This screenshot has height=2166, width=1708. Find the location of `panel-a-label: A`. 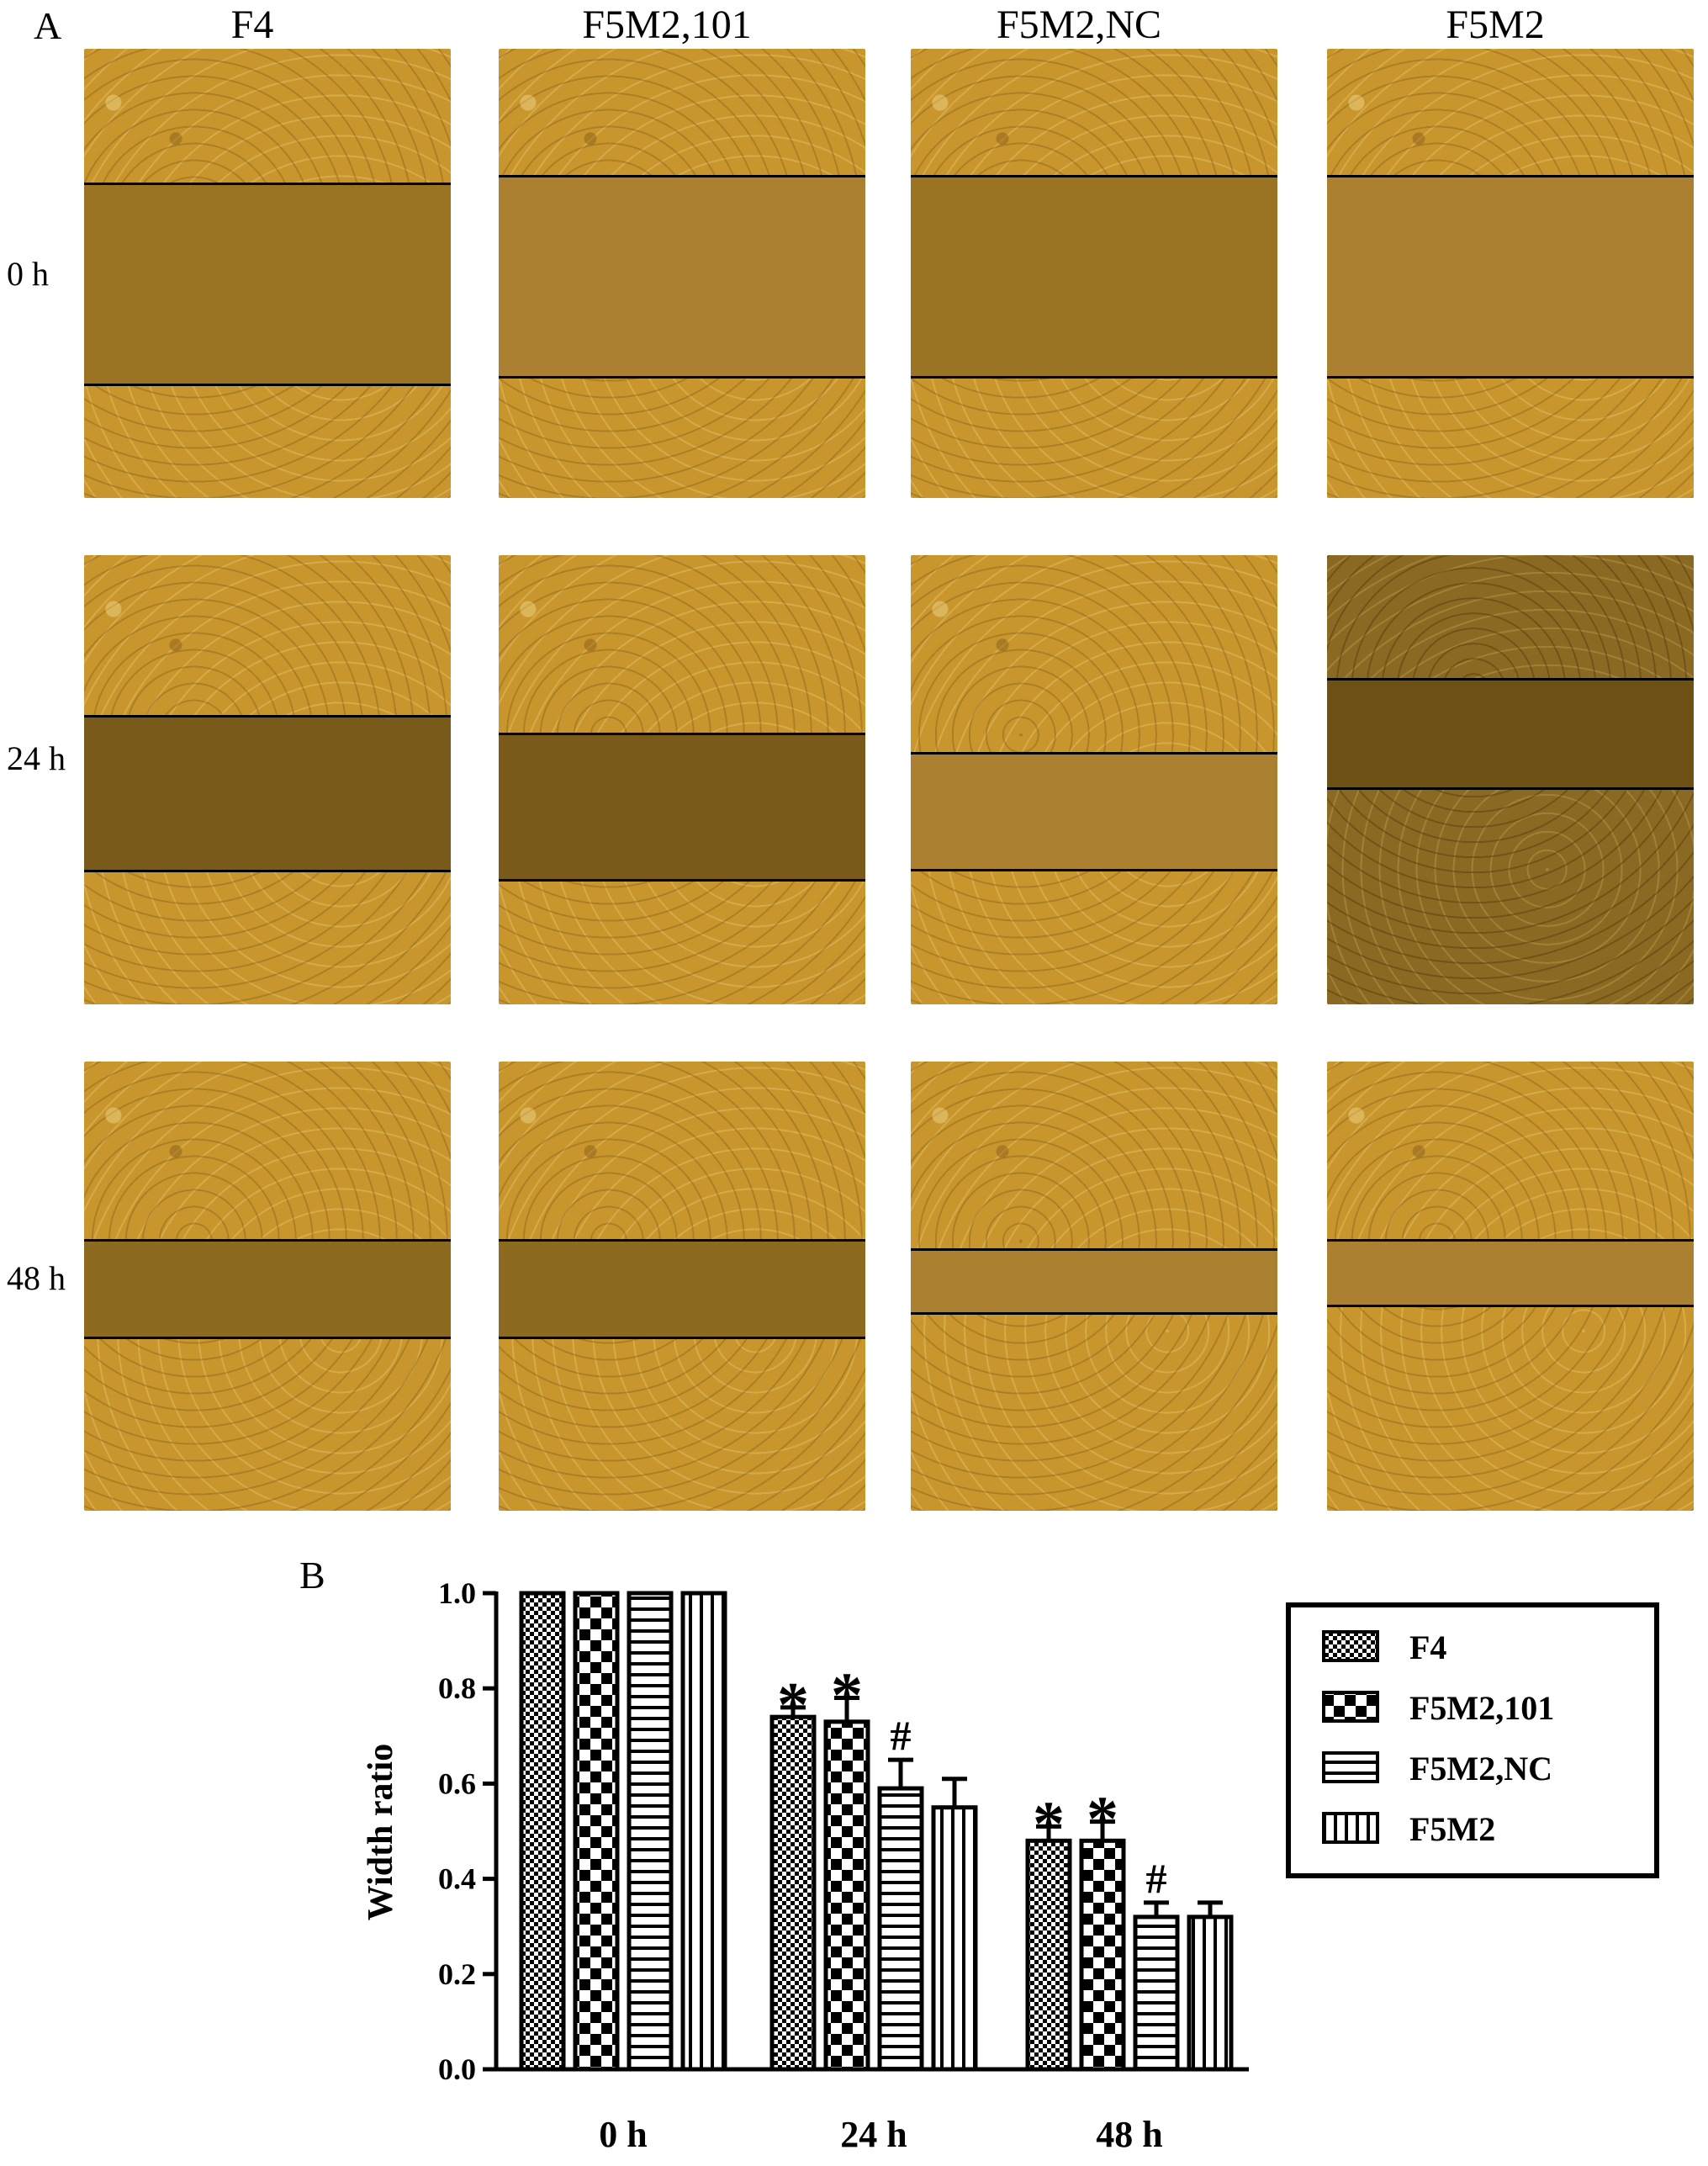

panel-a-label: A is located at coordinates (48, 26).